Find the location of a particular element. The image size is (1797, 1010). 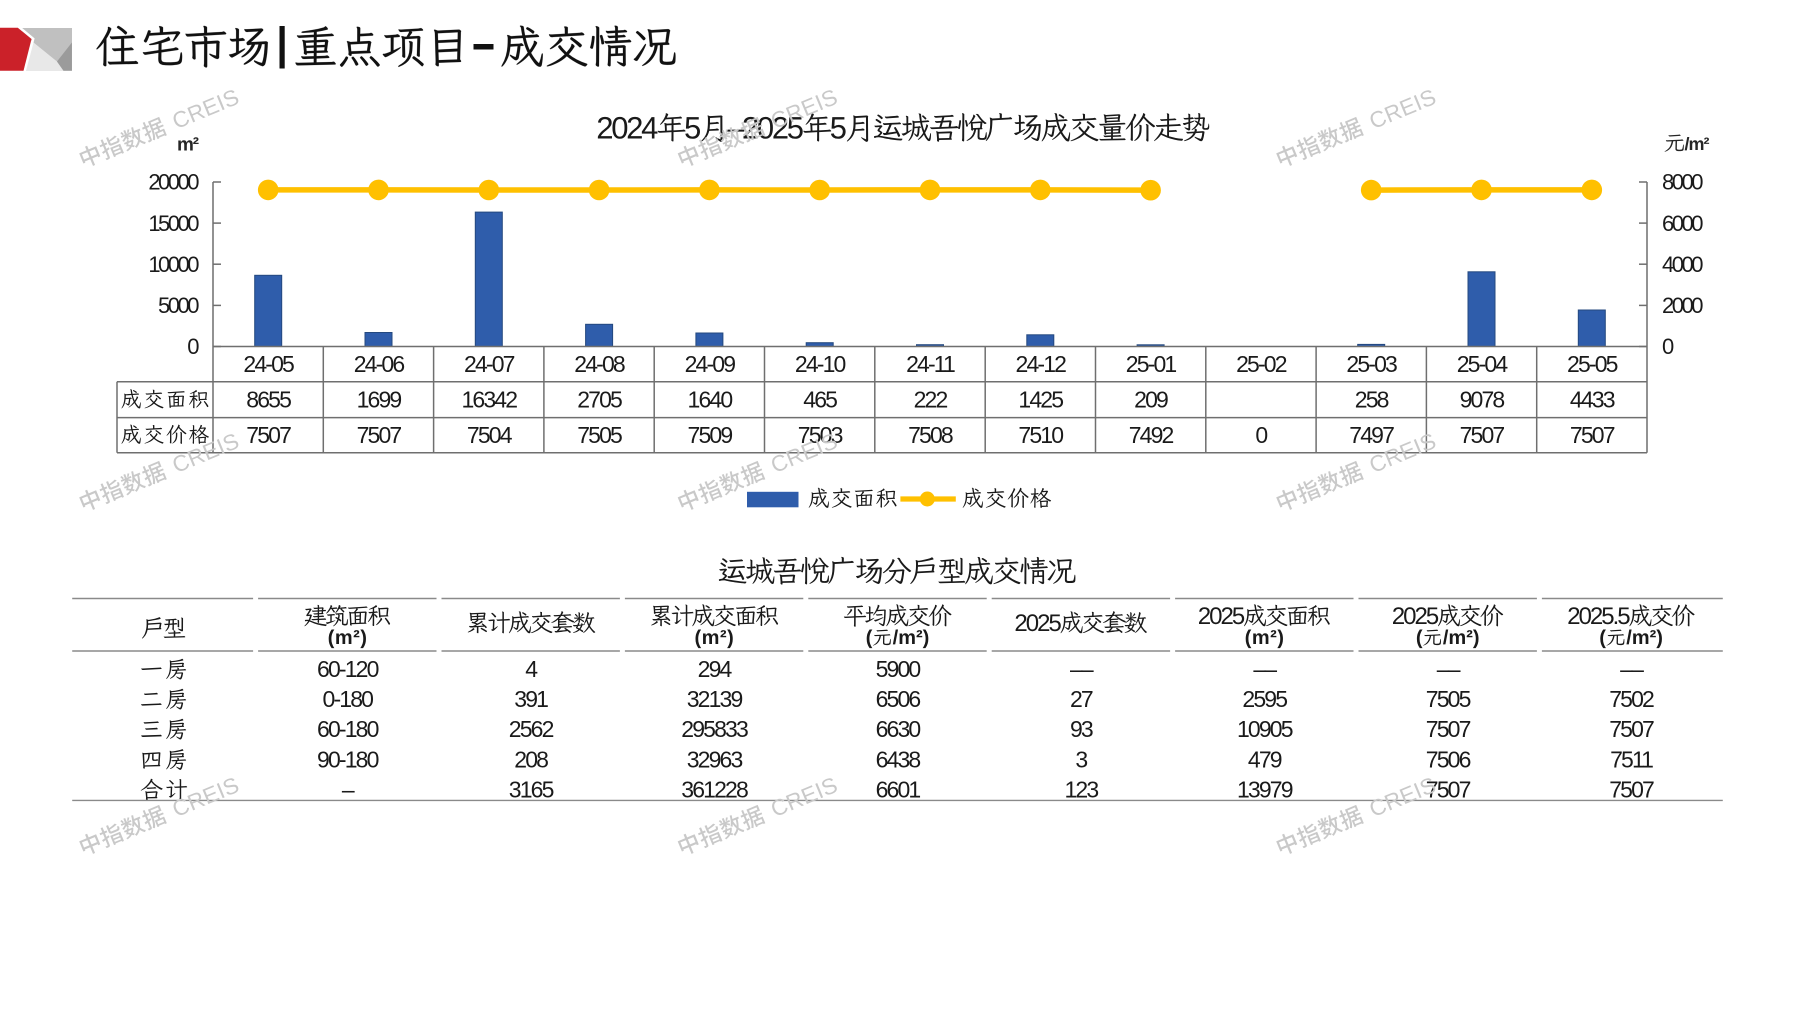

svg-text: 15000 is located at coordinates (173, 223).